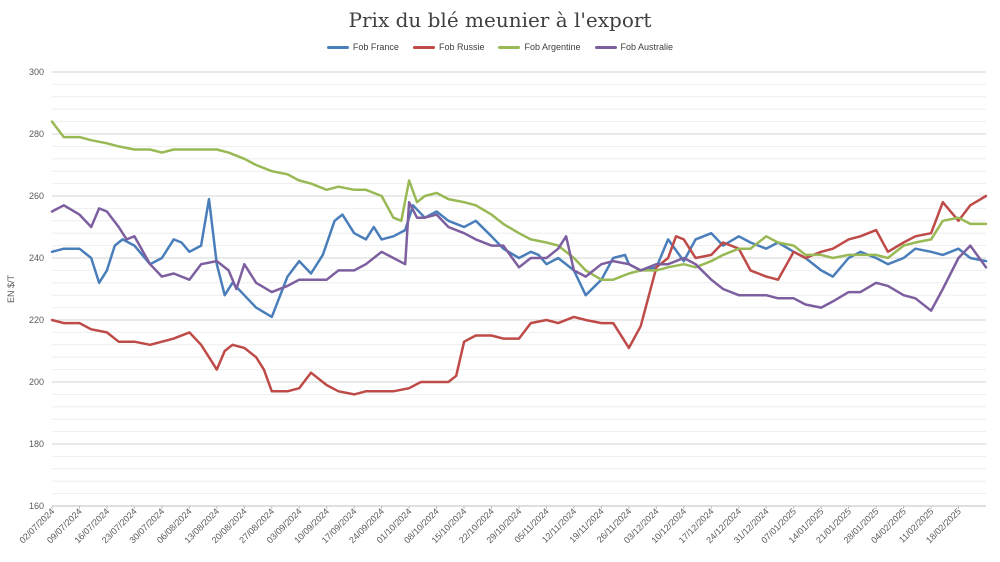 The image size is (1000, 562). What do you see at coordinates (36, 382) in the screenshot?
I see `y-tick-label: 200` at bounding box center [36, 382].